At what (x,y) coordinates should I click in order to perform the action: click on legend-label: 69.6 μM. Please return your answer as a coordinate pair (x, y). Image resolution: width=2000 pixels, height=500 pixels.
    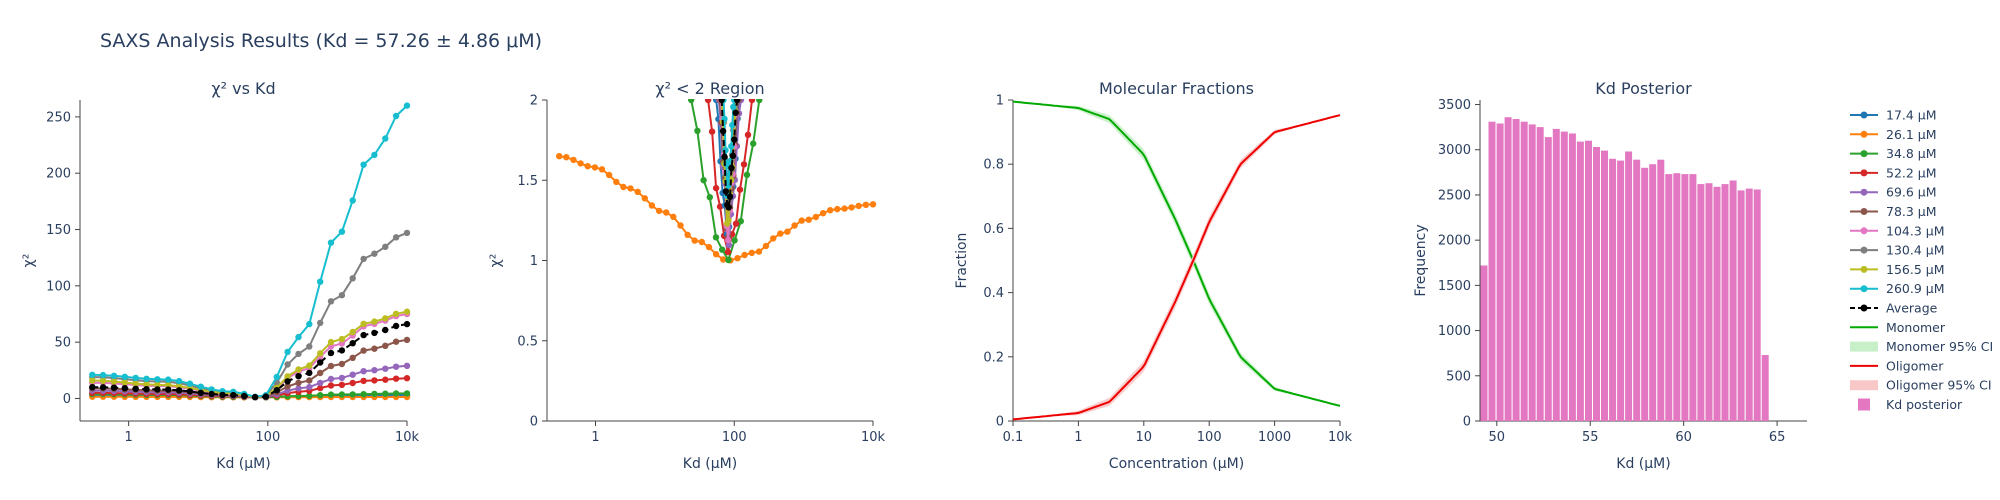
    Looking at the image, I should click on (1911, 192).